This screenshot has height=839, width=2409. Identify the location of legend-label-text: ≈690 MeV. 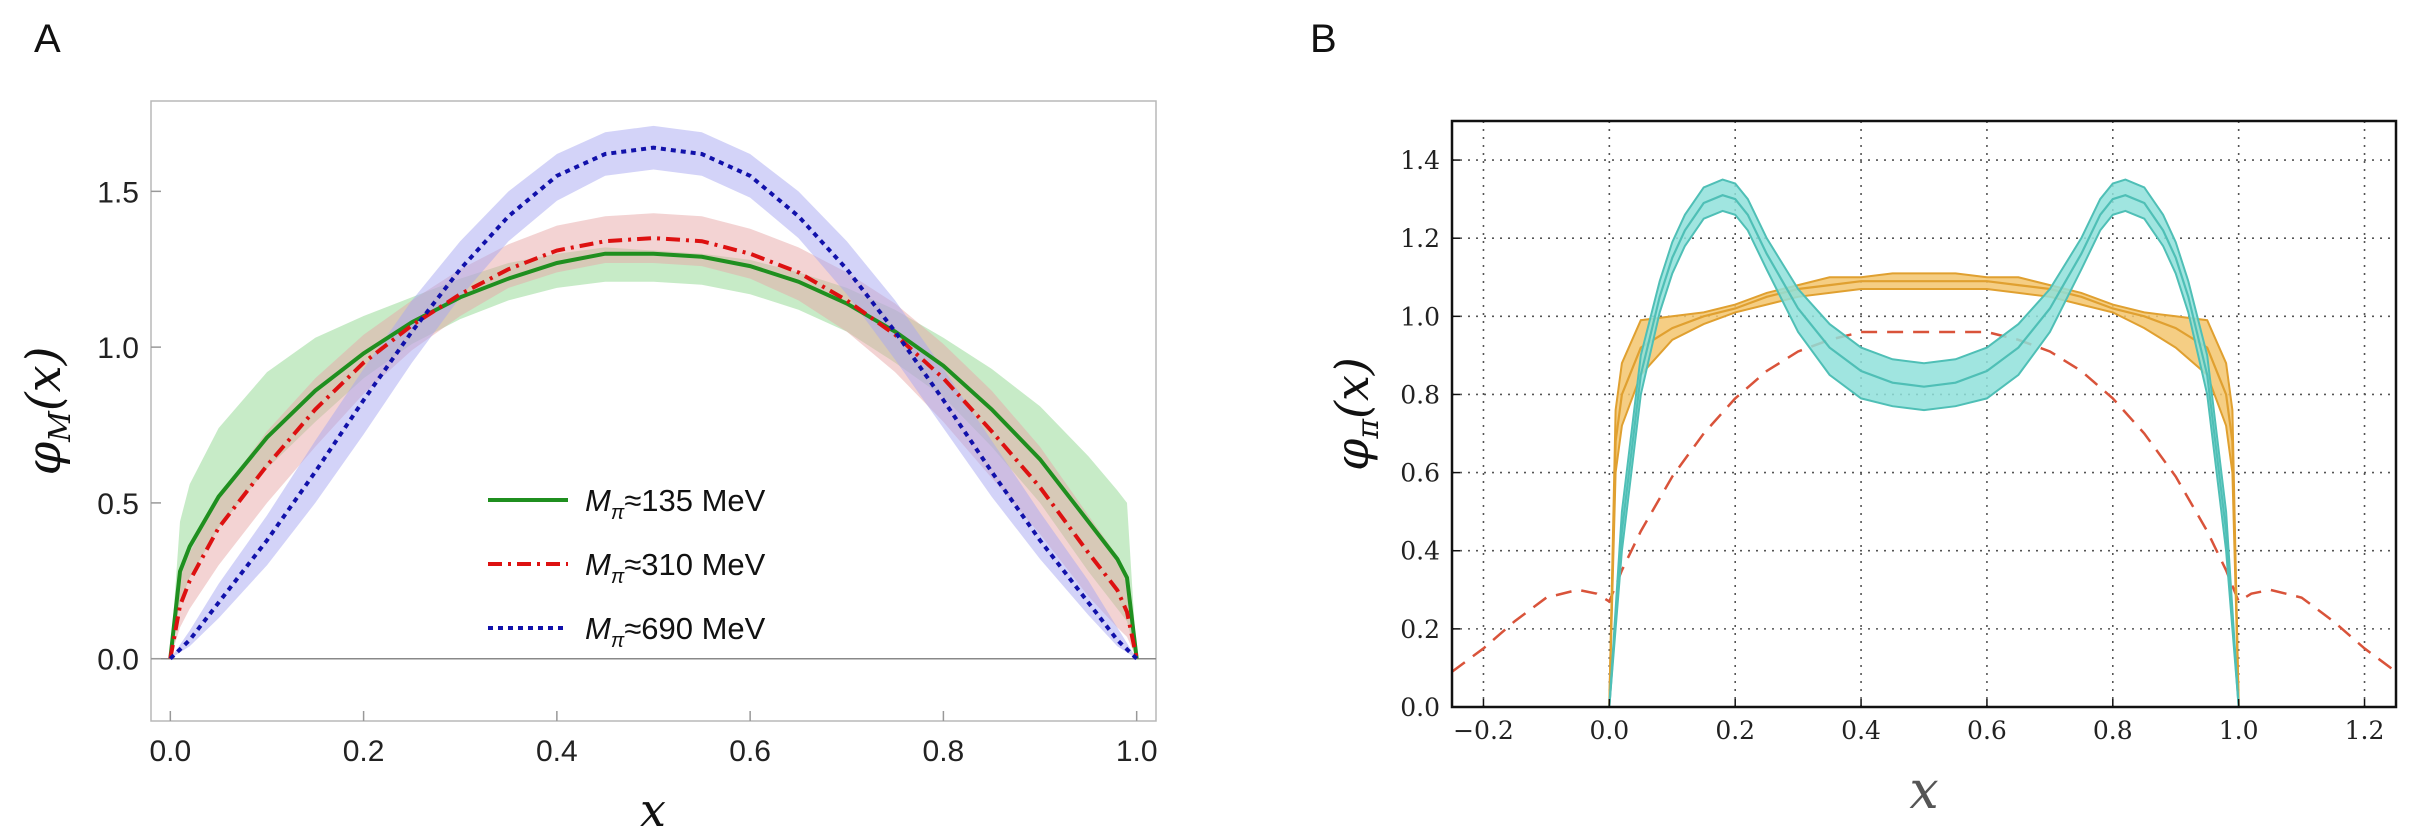
(694, 628).